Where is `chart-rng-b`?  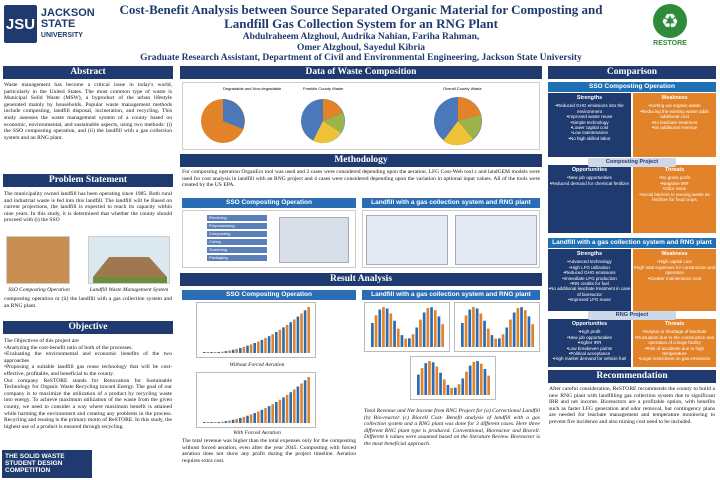
chart-rng-b is located at coordinates (497, 327).